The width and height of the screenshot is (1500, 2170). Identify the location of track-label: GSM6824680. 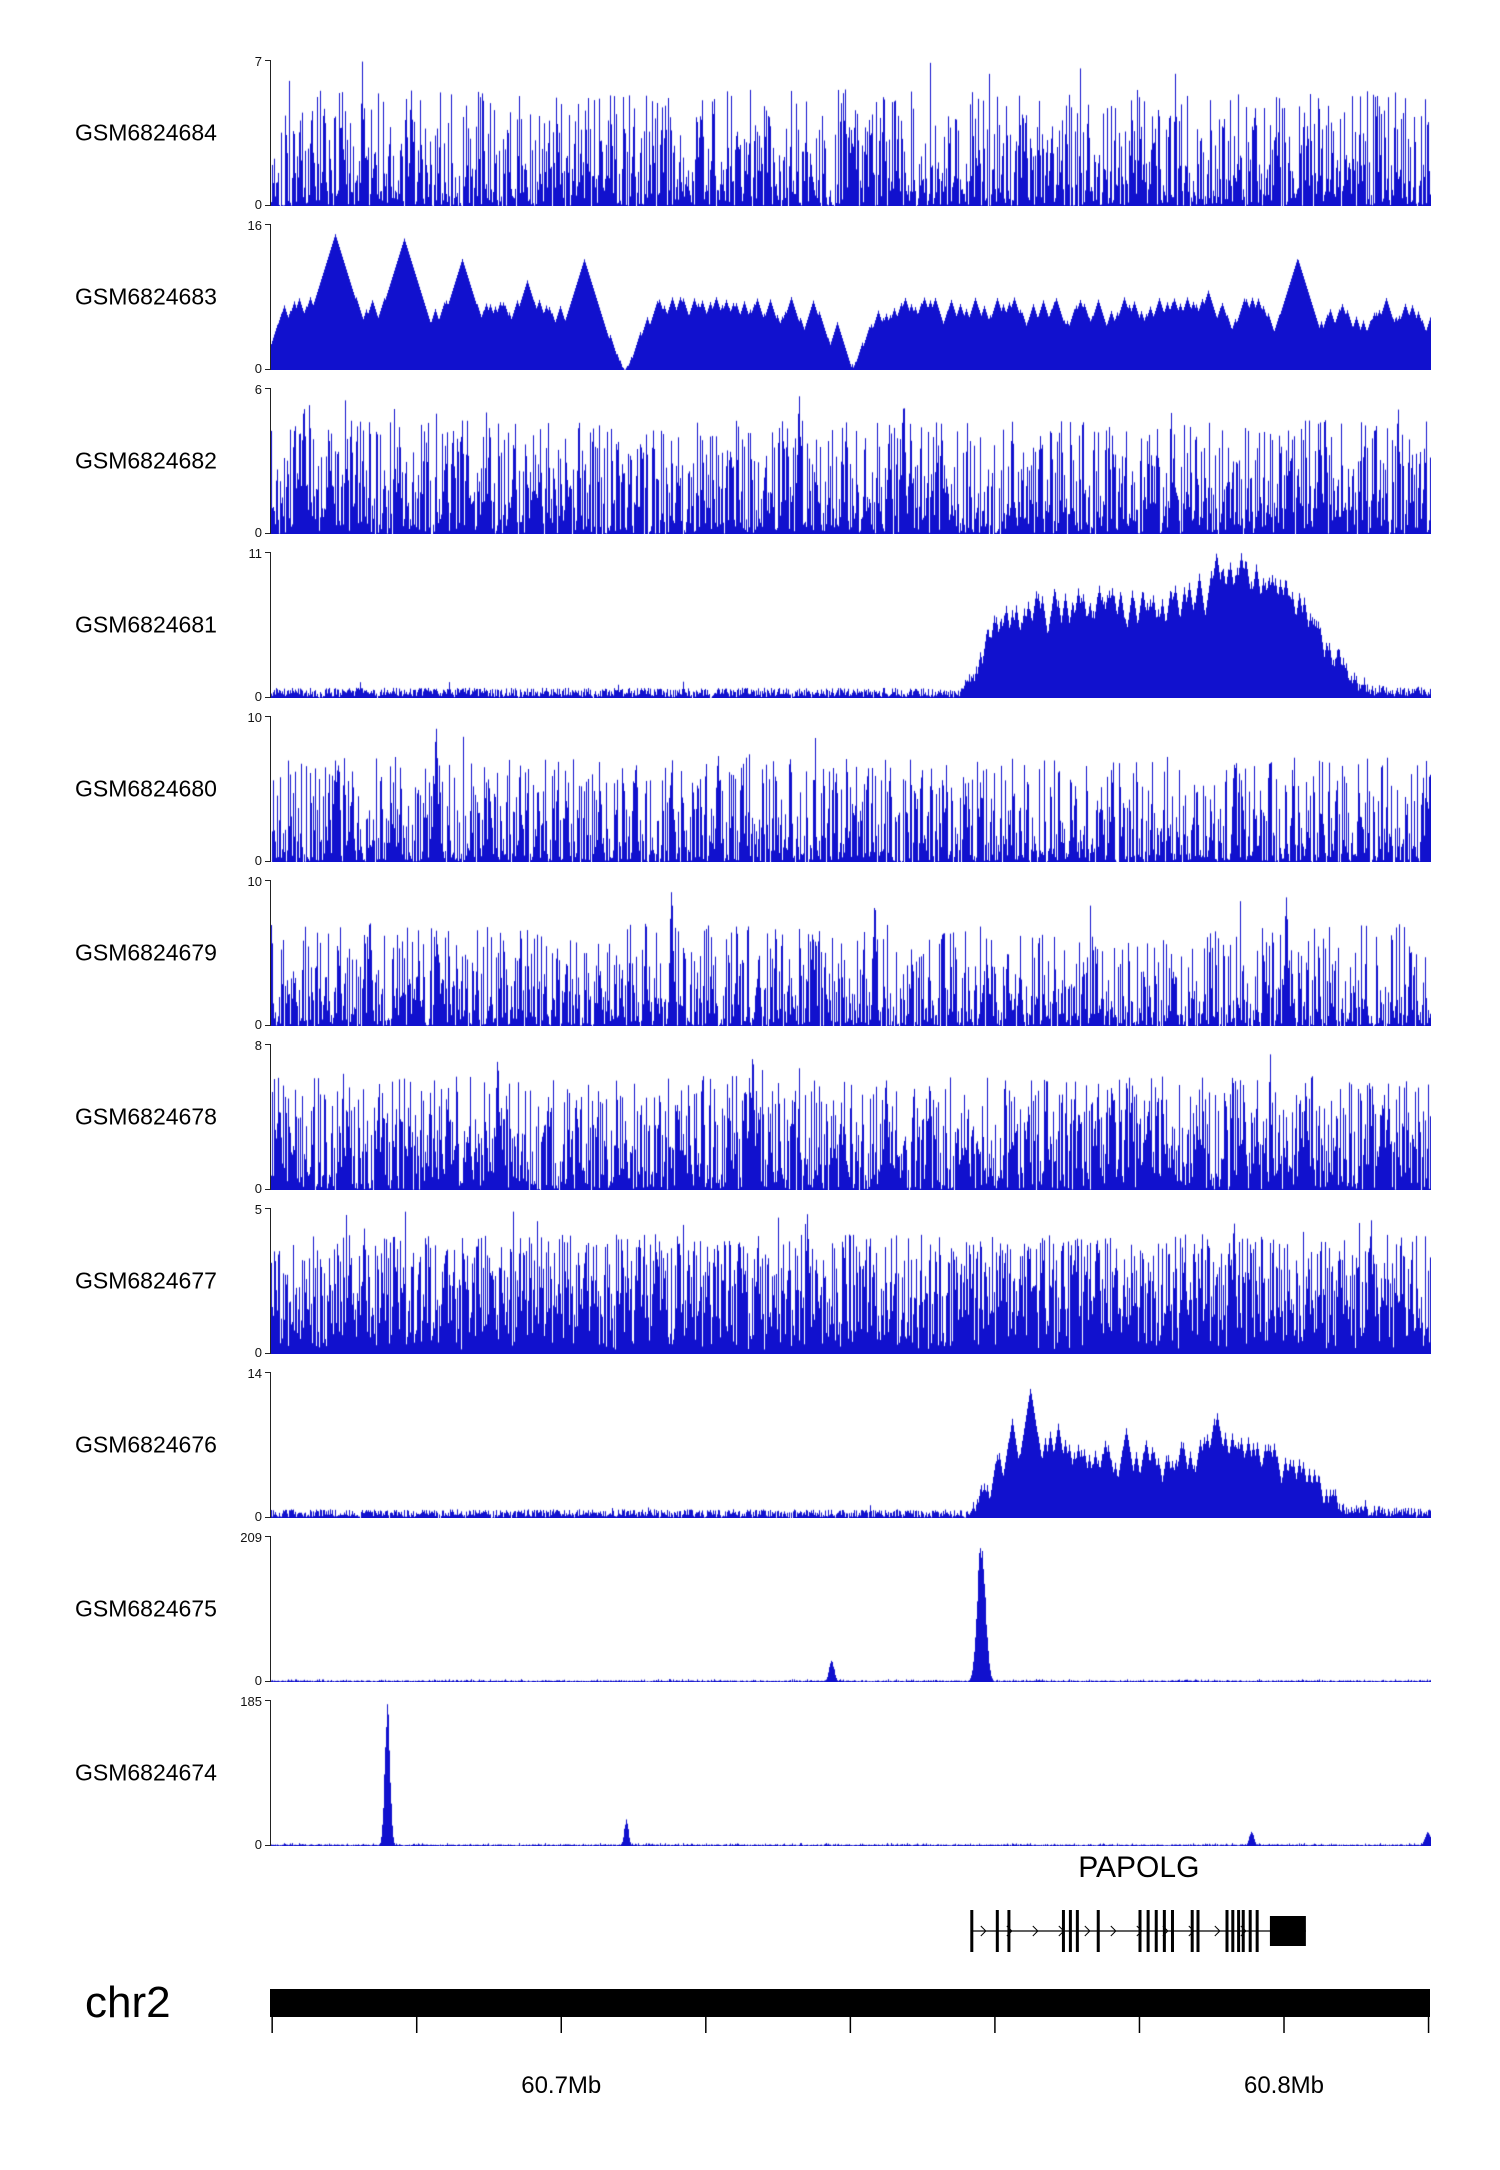
(146, 788).